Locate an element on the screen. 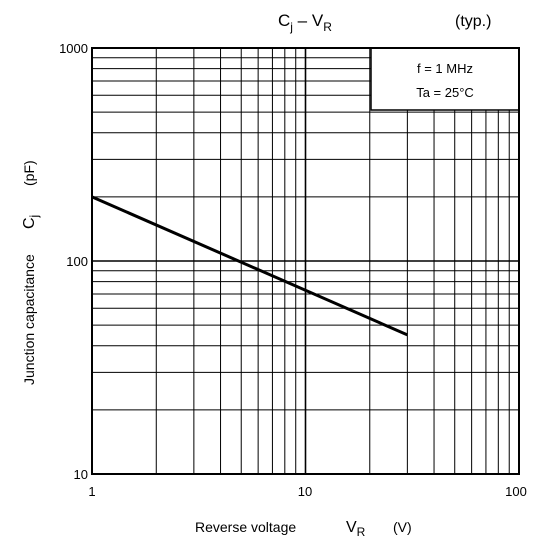 The width and height of the screenshot is (539, 548). x-axis-symbol-main: V is located at coordinates (351, 527).